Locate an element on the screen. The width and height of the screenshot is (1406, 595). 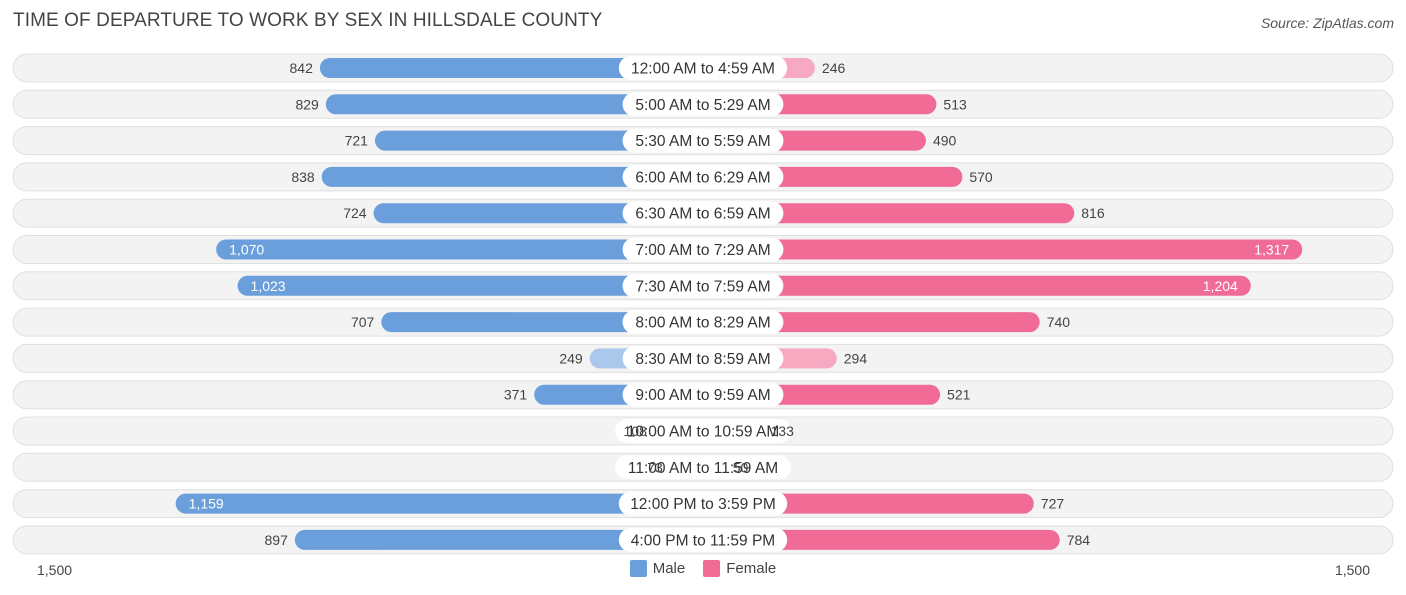
category-label: 7:00 AM to 7:29 AM is located at coordinates (702, 250).